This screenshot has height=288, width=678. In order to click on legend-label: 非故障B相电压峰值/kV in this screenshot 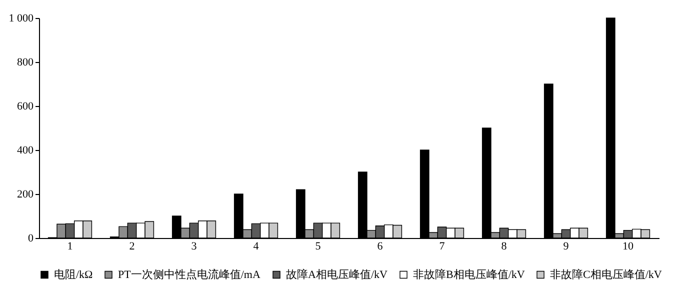, I will do `click(469, 274)`.